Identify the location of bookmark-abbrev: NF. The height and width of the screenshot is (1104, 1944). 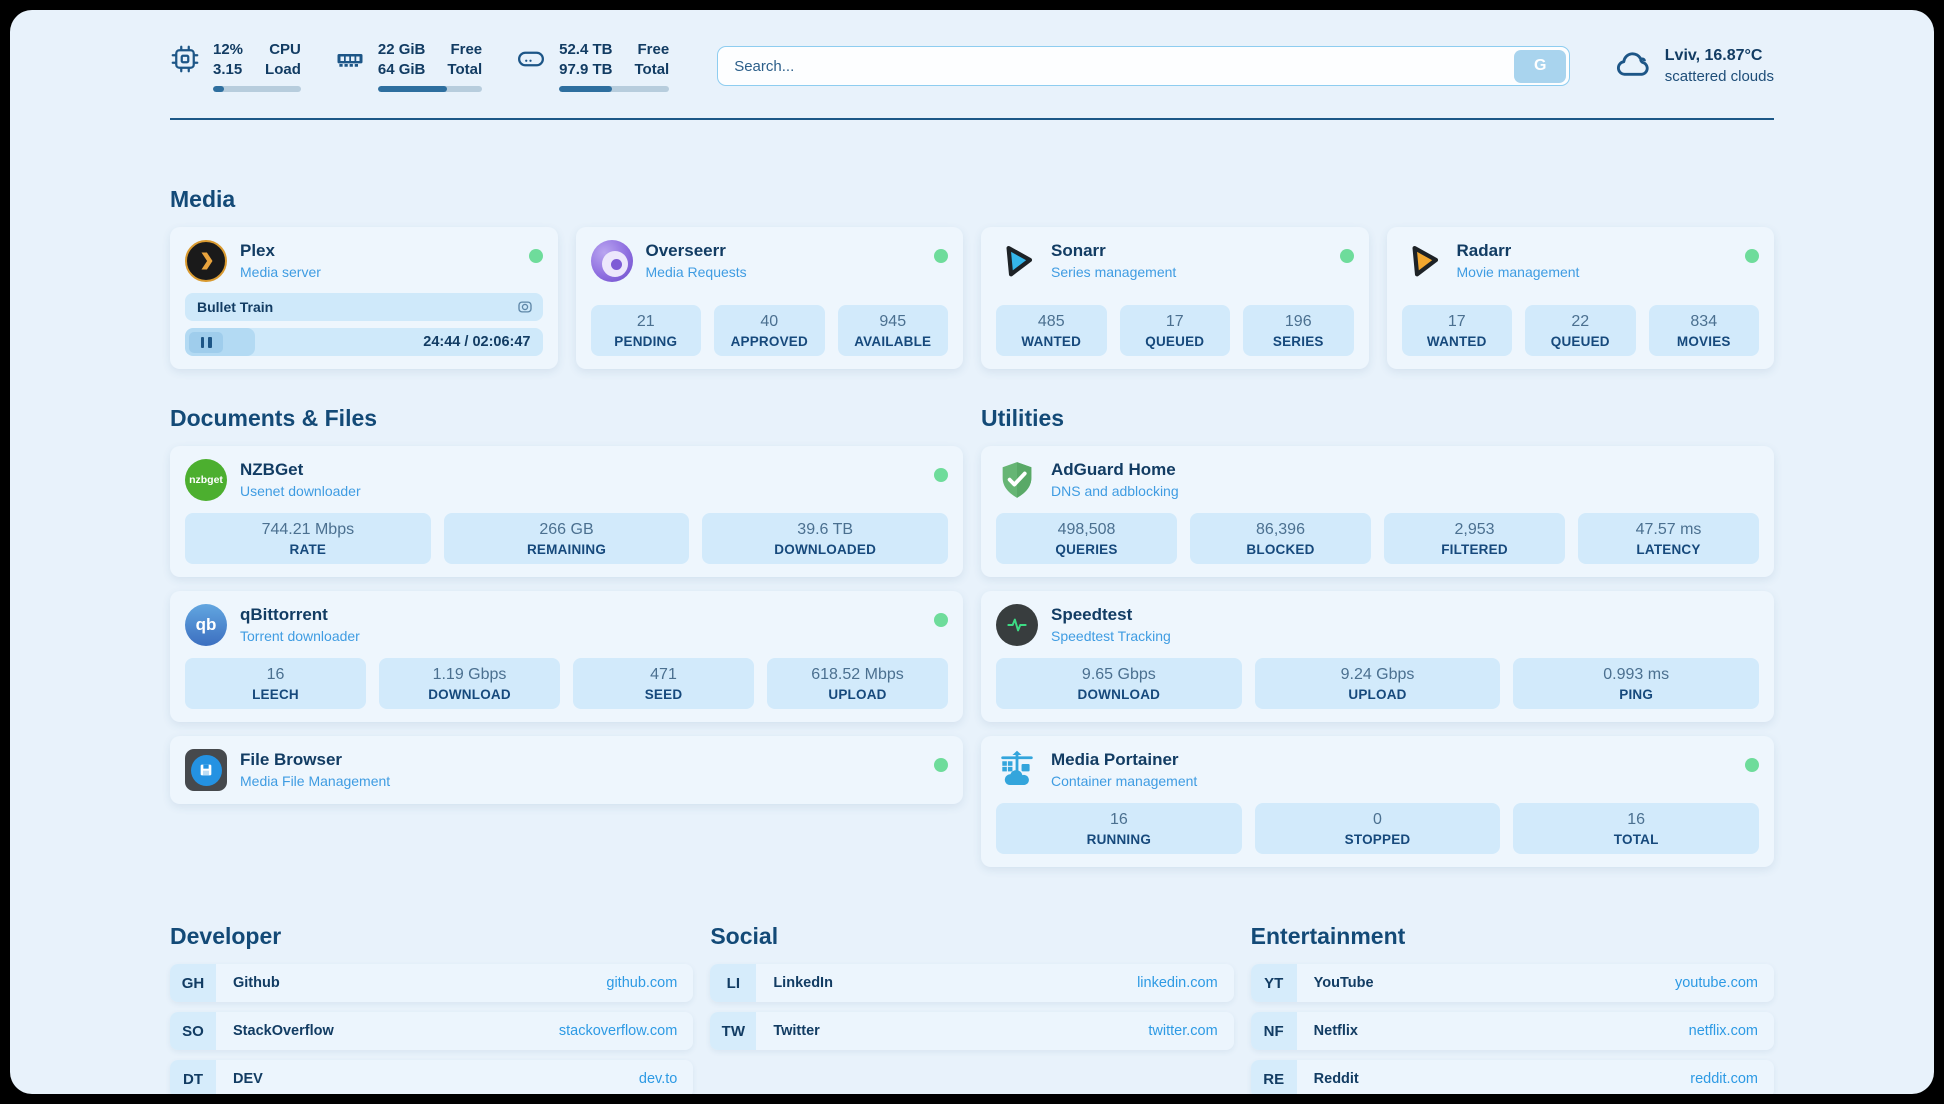
(1273, 1031).